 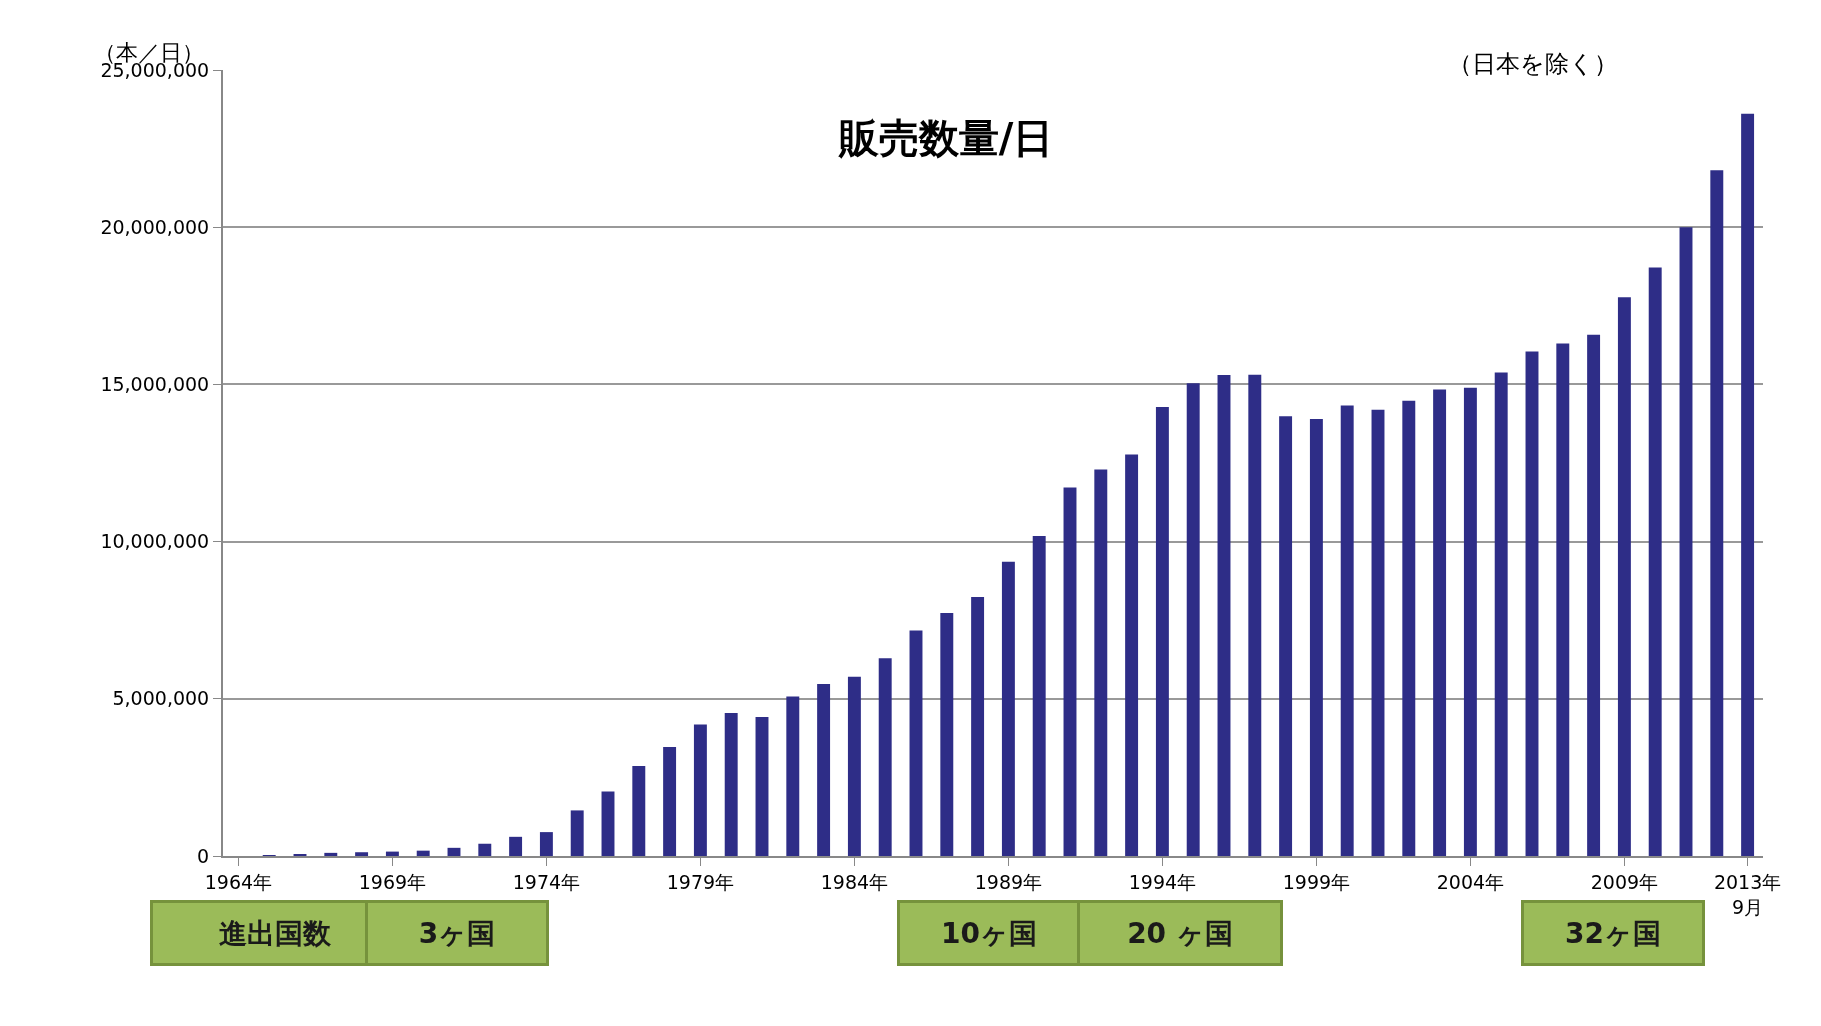 I want to click on text: 進出国数, so click(x=275, y=933).